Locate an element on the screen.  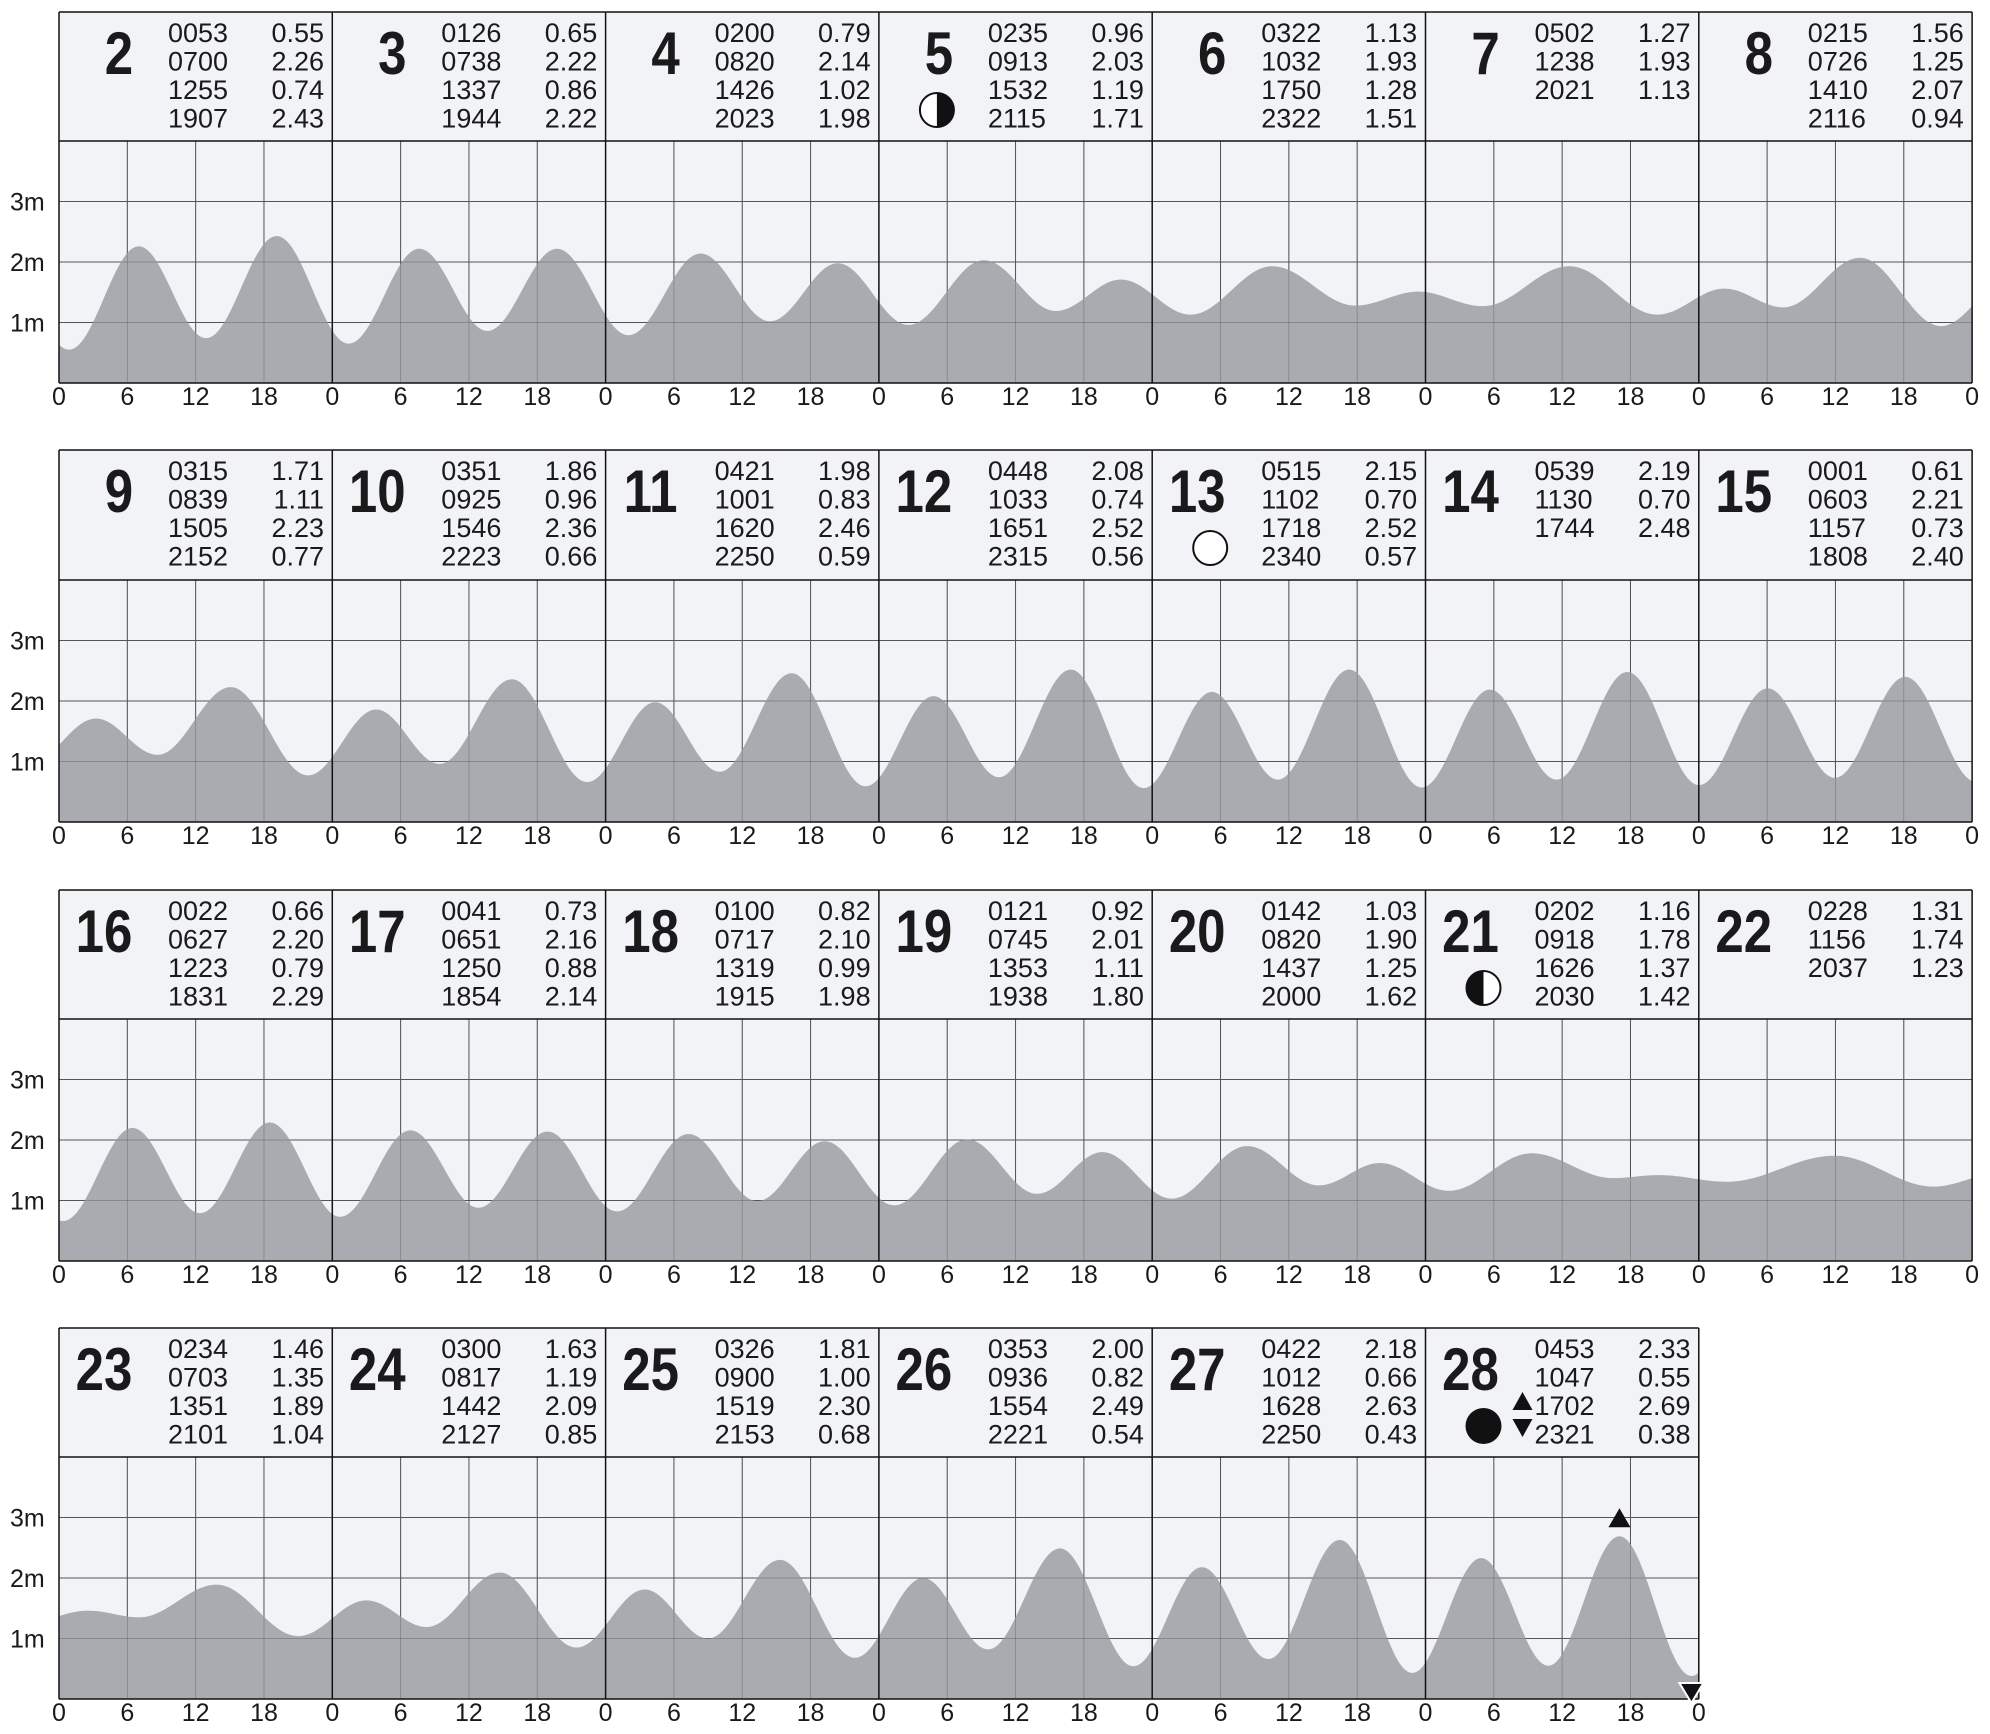
tide-time: 1505 is located at coordinates (198, 528).